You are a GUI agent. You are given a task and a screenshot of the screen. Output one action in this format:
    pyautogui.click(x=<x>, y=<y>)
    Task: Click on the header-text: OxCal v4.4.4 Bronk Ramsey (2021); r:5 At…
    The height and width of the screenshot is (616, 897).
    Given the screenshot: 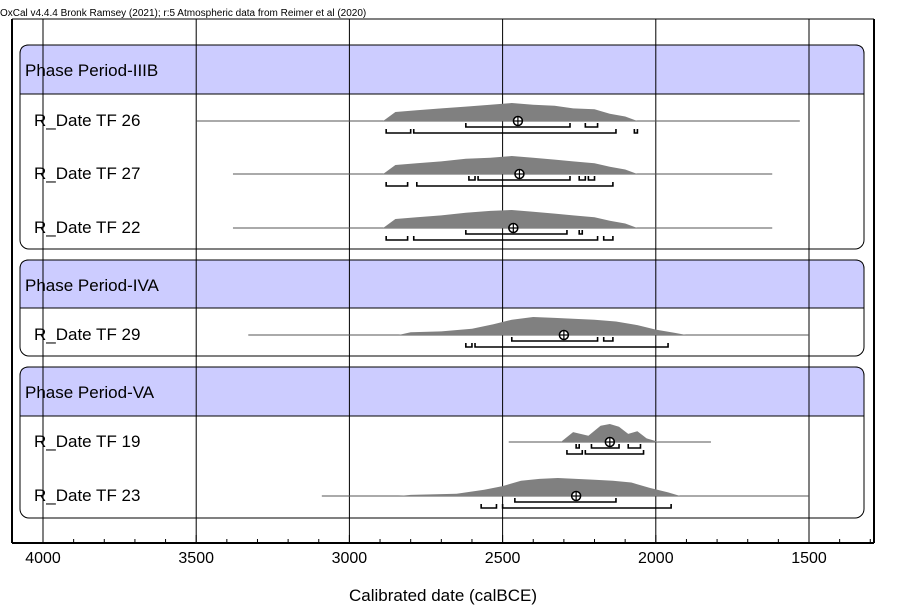 What is the action you would take?
    pyautogui.click(x=183, y=13)
    